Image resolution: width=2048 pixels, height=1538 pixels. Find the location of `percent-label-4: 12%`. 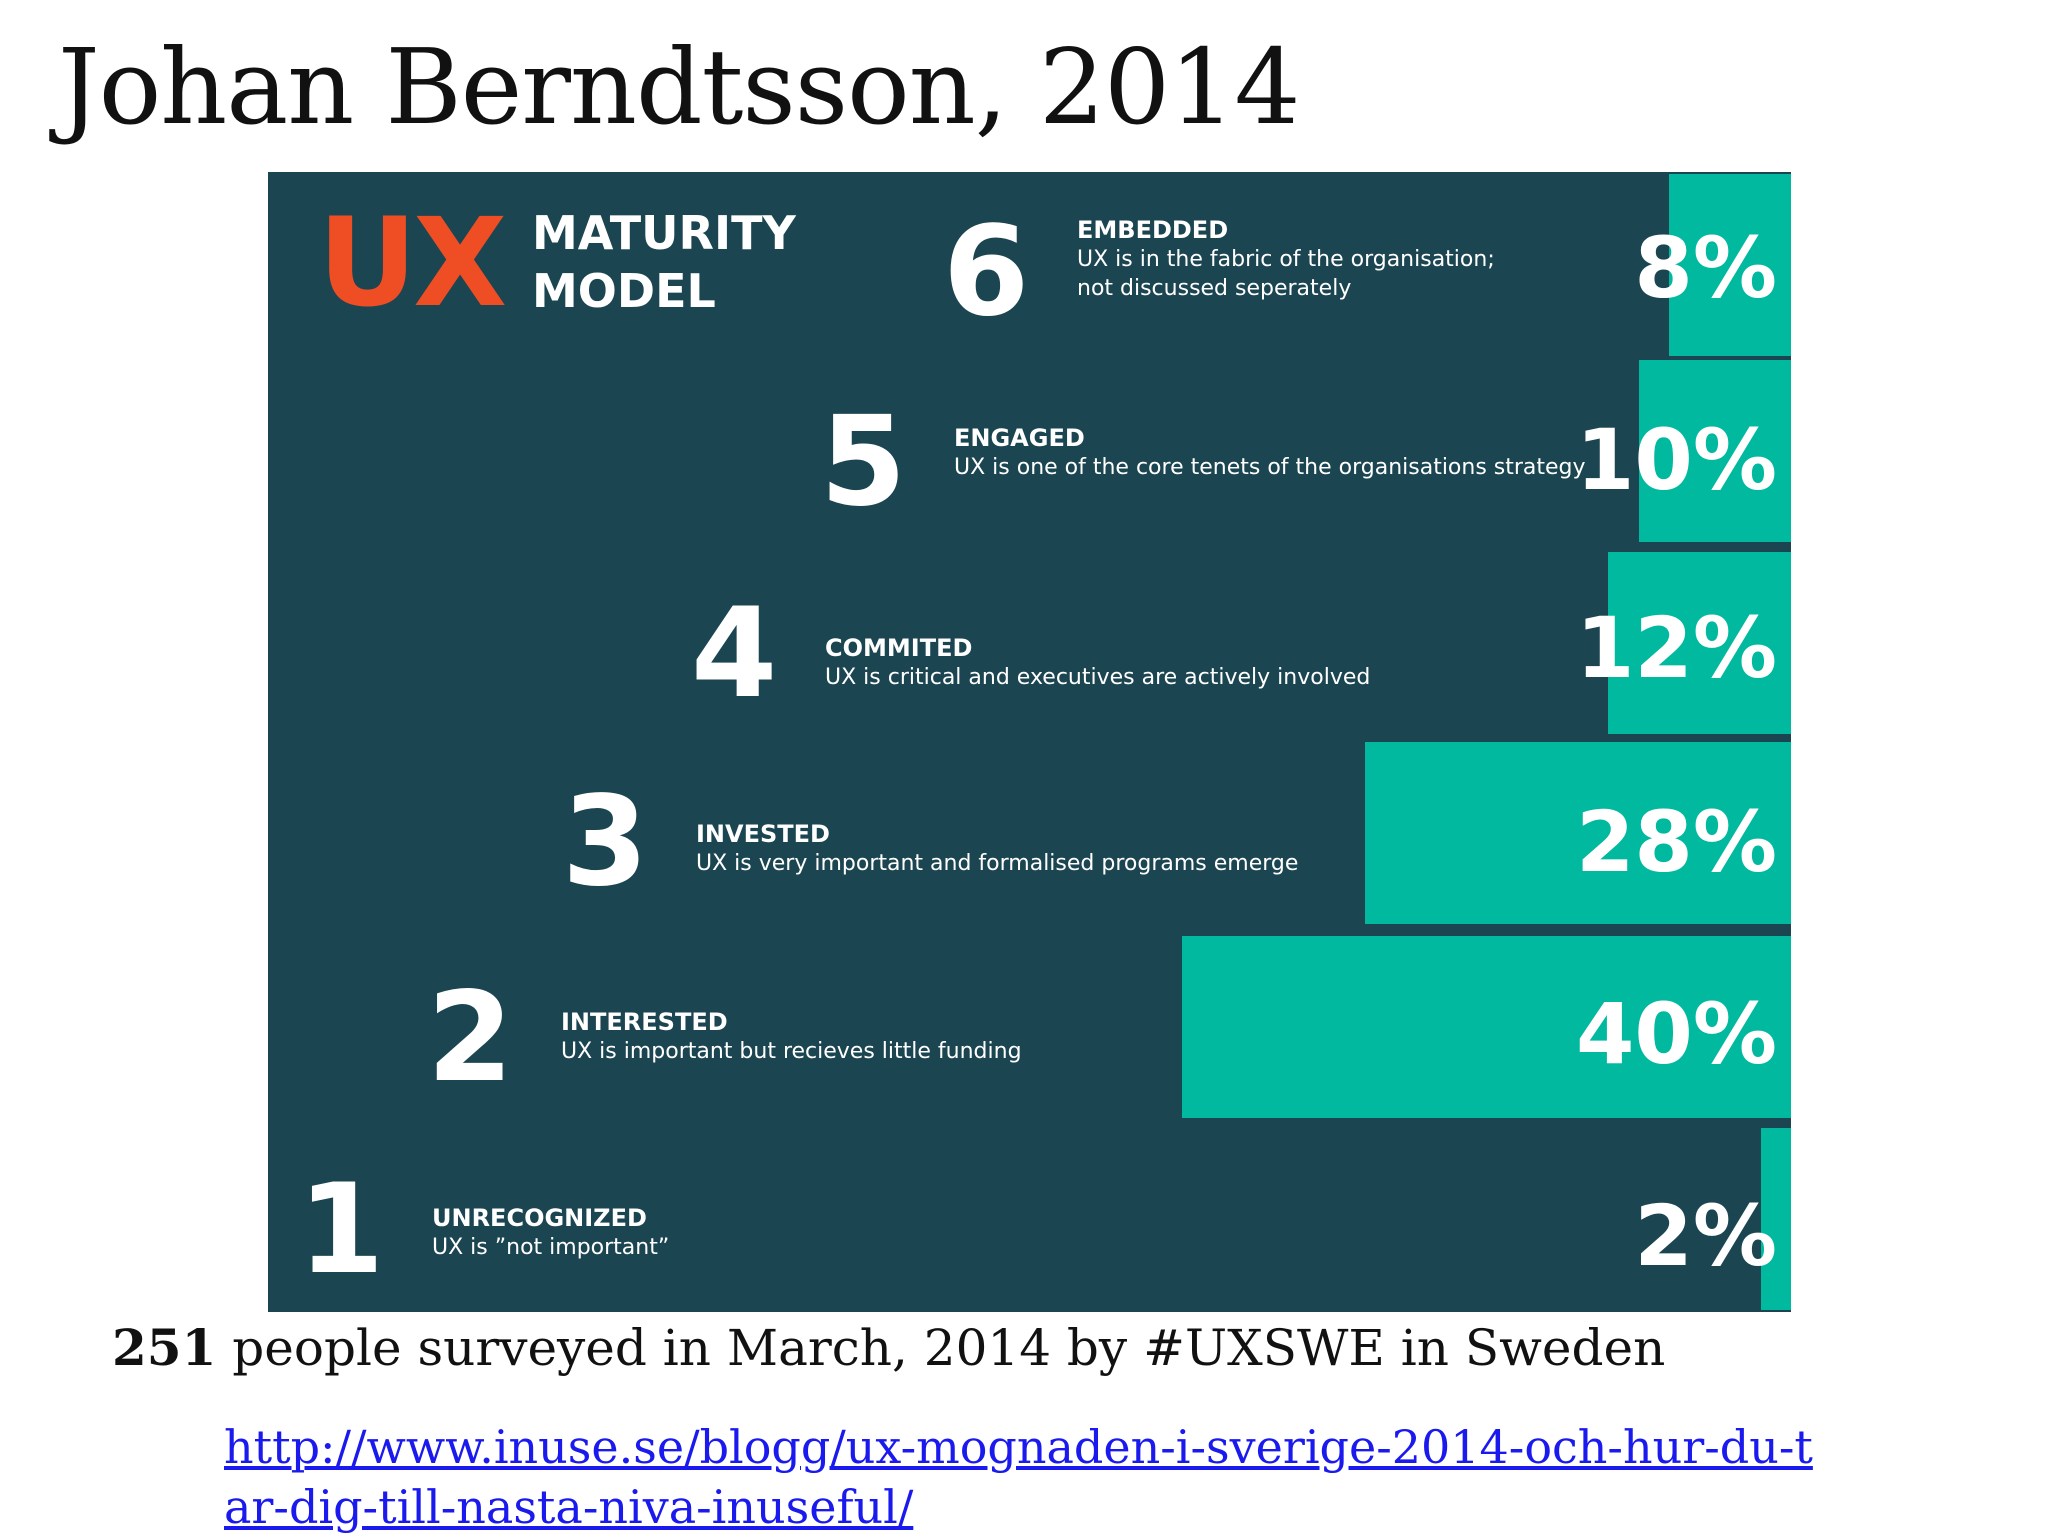

percent-label-4: 12% is located at coordinates (1676, 648).